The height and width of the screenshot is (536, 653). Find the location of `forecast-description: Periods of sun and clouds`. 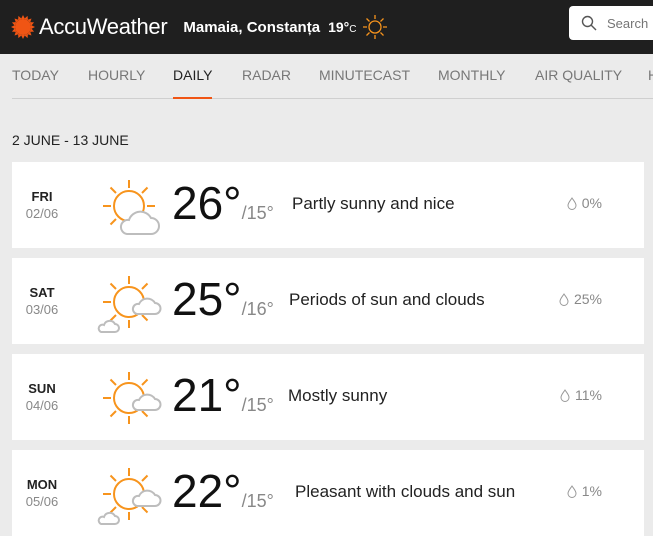

forecast-description: Periods of sun and clouds is located at coordinates (387, 299).